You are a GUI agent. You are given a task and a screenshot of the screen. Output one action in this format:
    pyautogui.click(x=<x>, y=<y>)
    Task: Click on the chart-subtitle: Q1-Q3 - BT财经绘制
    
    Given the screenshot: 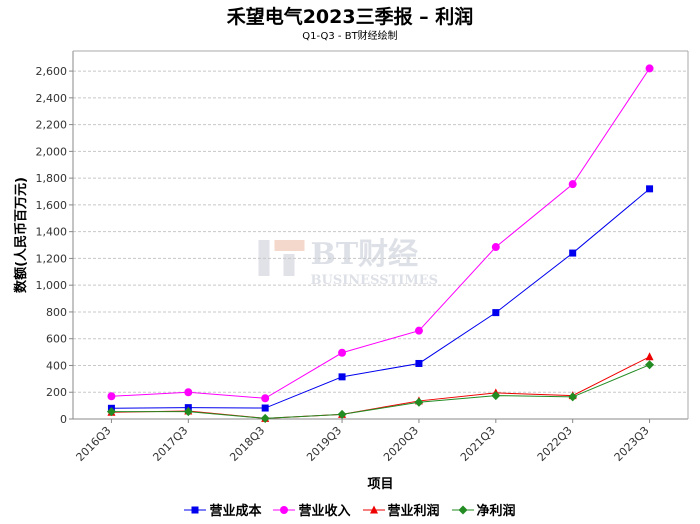 What is the action you would take?
    pyautogui.click(x=350, y=36)
    